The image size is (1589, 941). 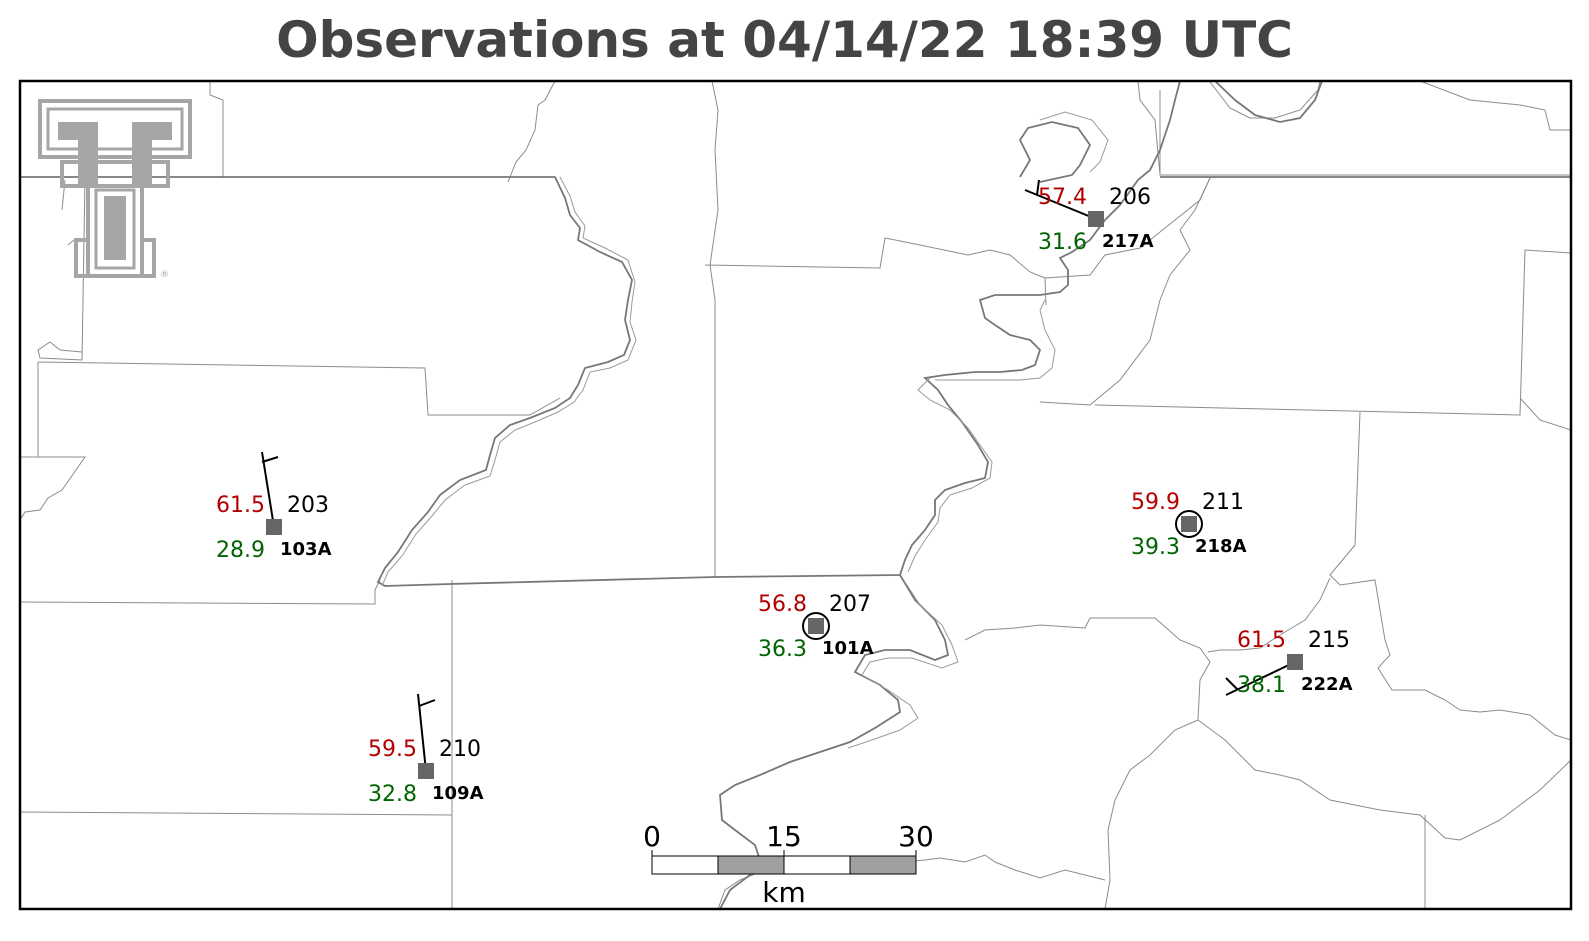 What do you see at coordinates (1223, 502) in the screenshot?
I see `wind-direction-label: 211` at bounding box center [1223, 502].